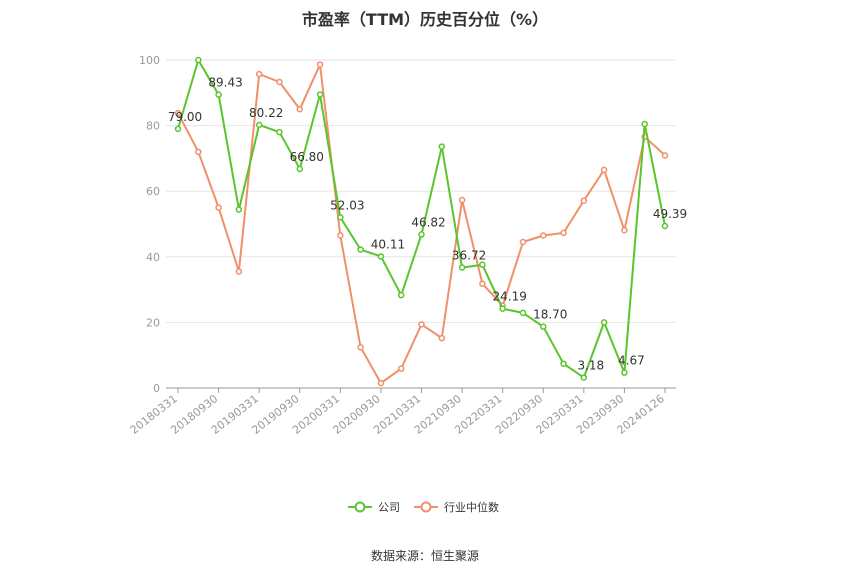  I want to click on data-label: 66.80, so click(307, 157).